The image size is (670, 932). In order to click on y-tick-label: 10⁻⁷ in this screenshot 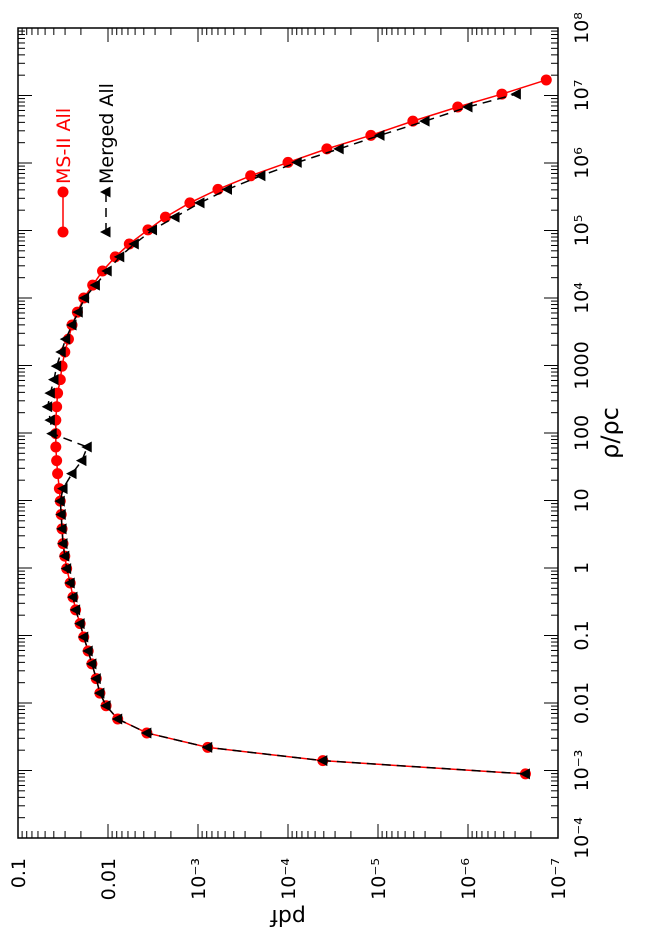, I will do `click(559, 879)`.